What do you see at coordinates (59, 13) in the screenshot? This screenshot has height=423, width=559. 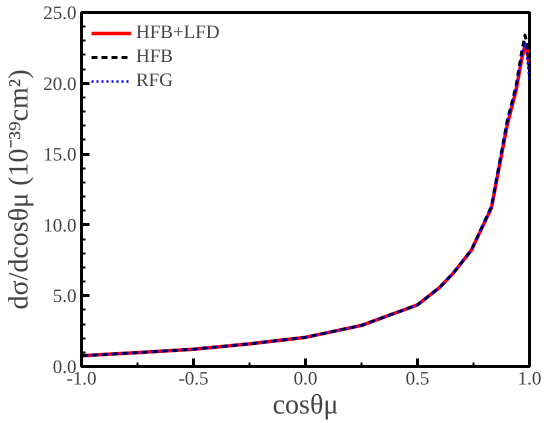 I see `y-tick-label: 25.0` at bounding box center [59, 13].